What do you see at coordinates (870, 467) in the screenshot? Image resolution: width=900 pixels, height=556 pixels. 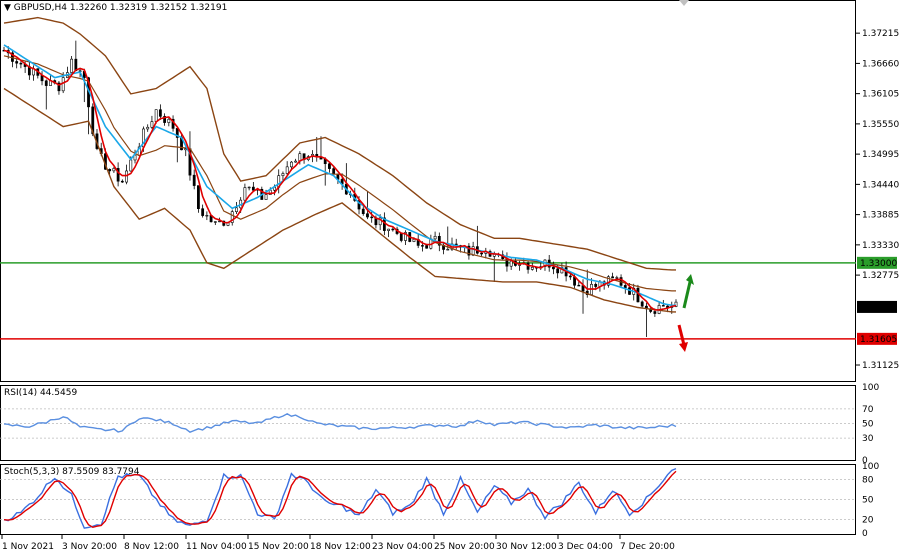 I see `stoch-tick-label: 100` at bounding box center [870, 467].